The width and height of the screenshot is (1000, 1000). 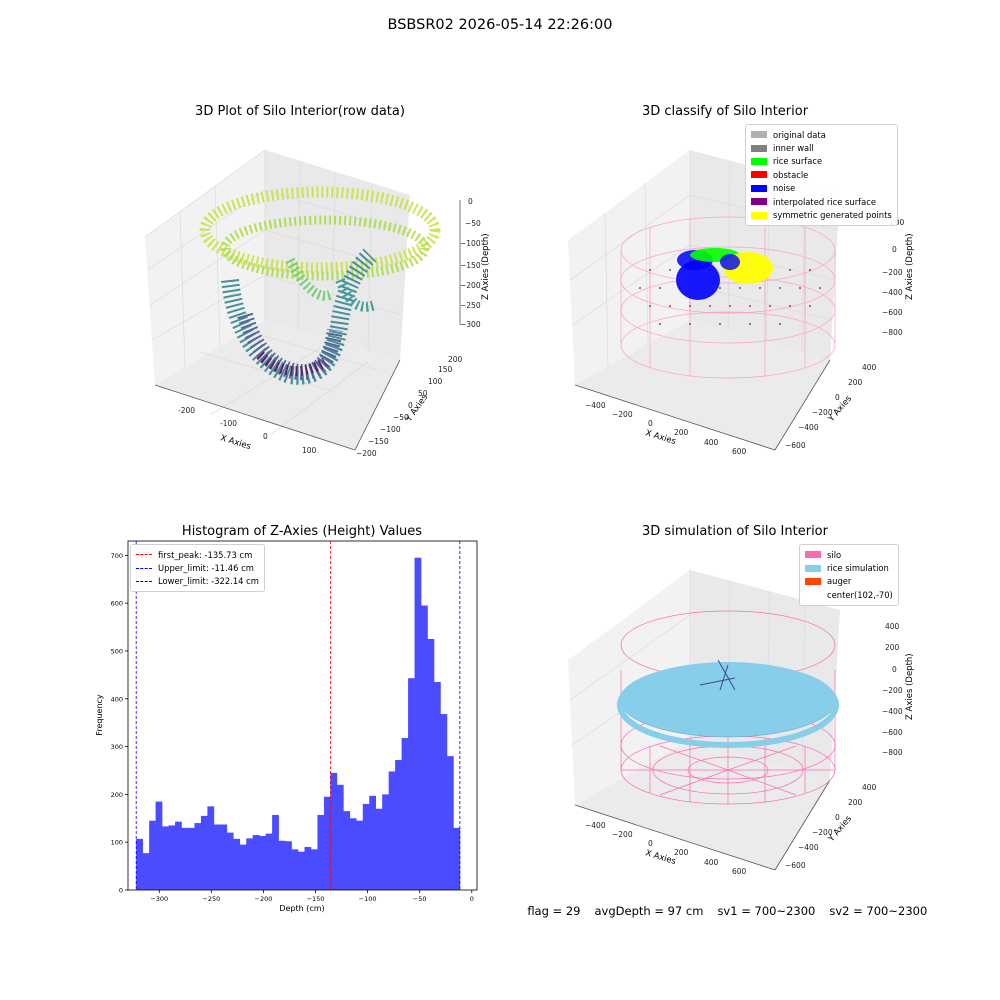 I want to click on p4-ytick: −400, so click(x=808, y=847).